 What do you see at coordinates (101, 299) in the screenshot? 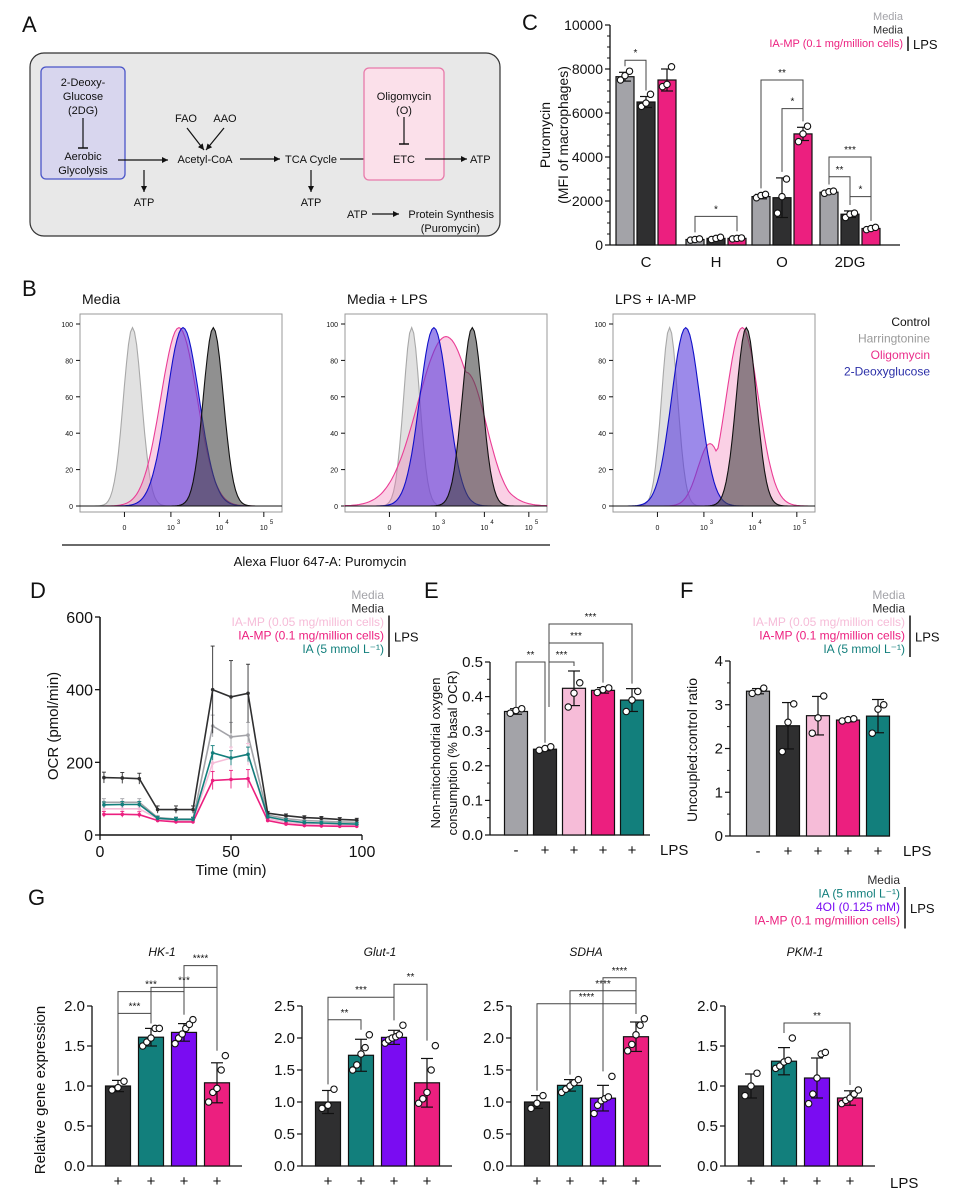
I see `histogram-title: Media` at bounding box center [101, 299].